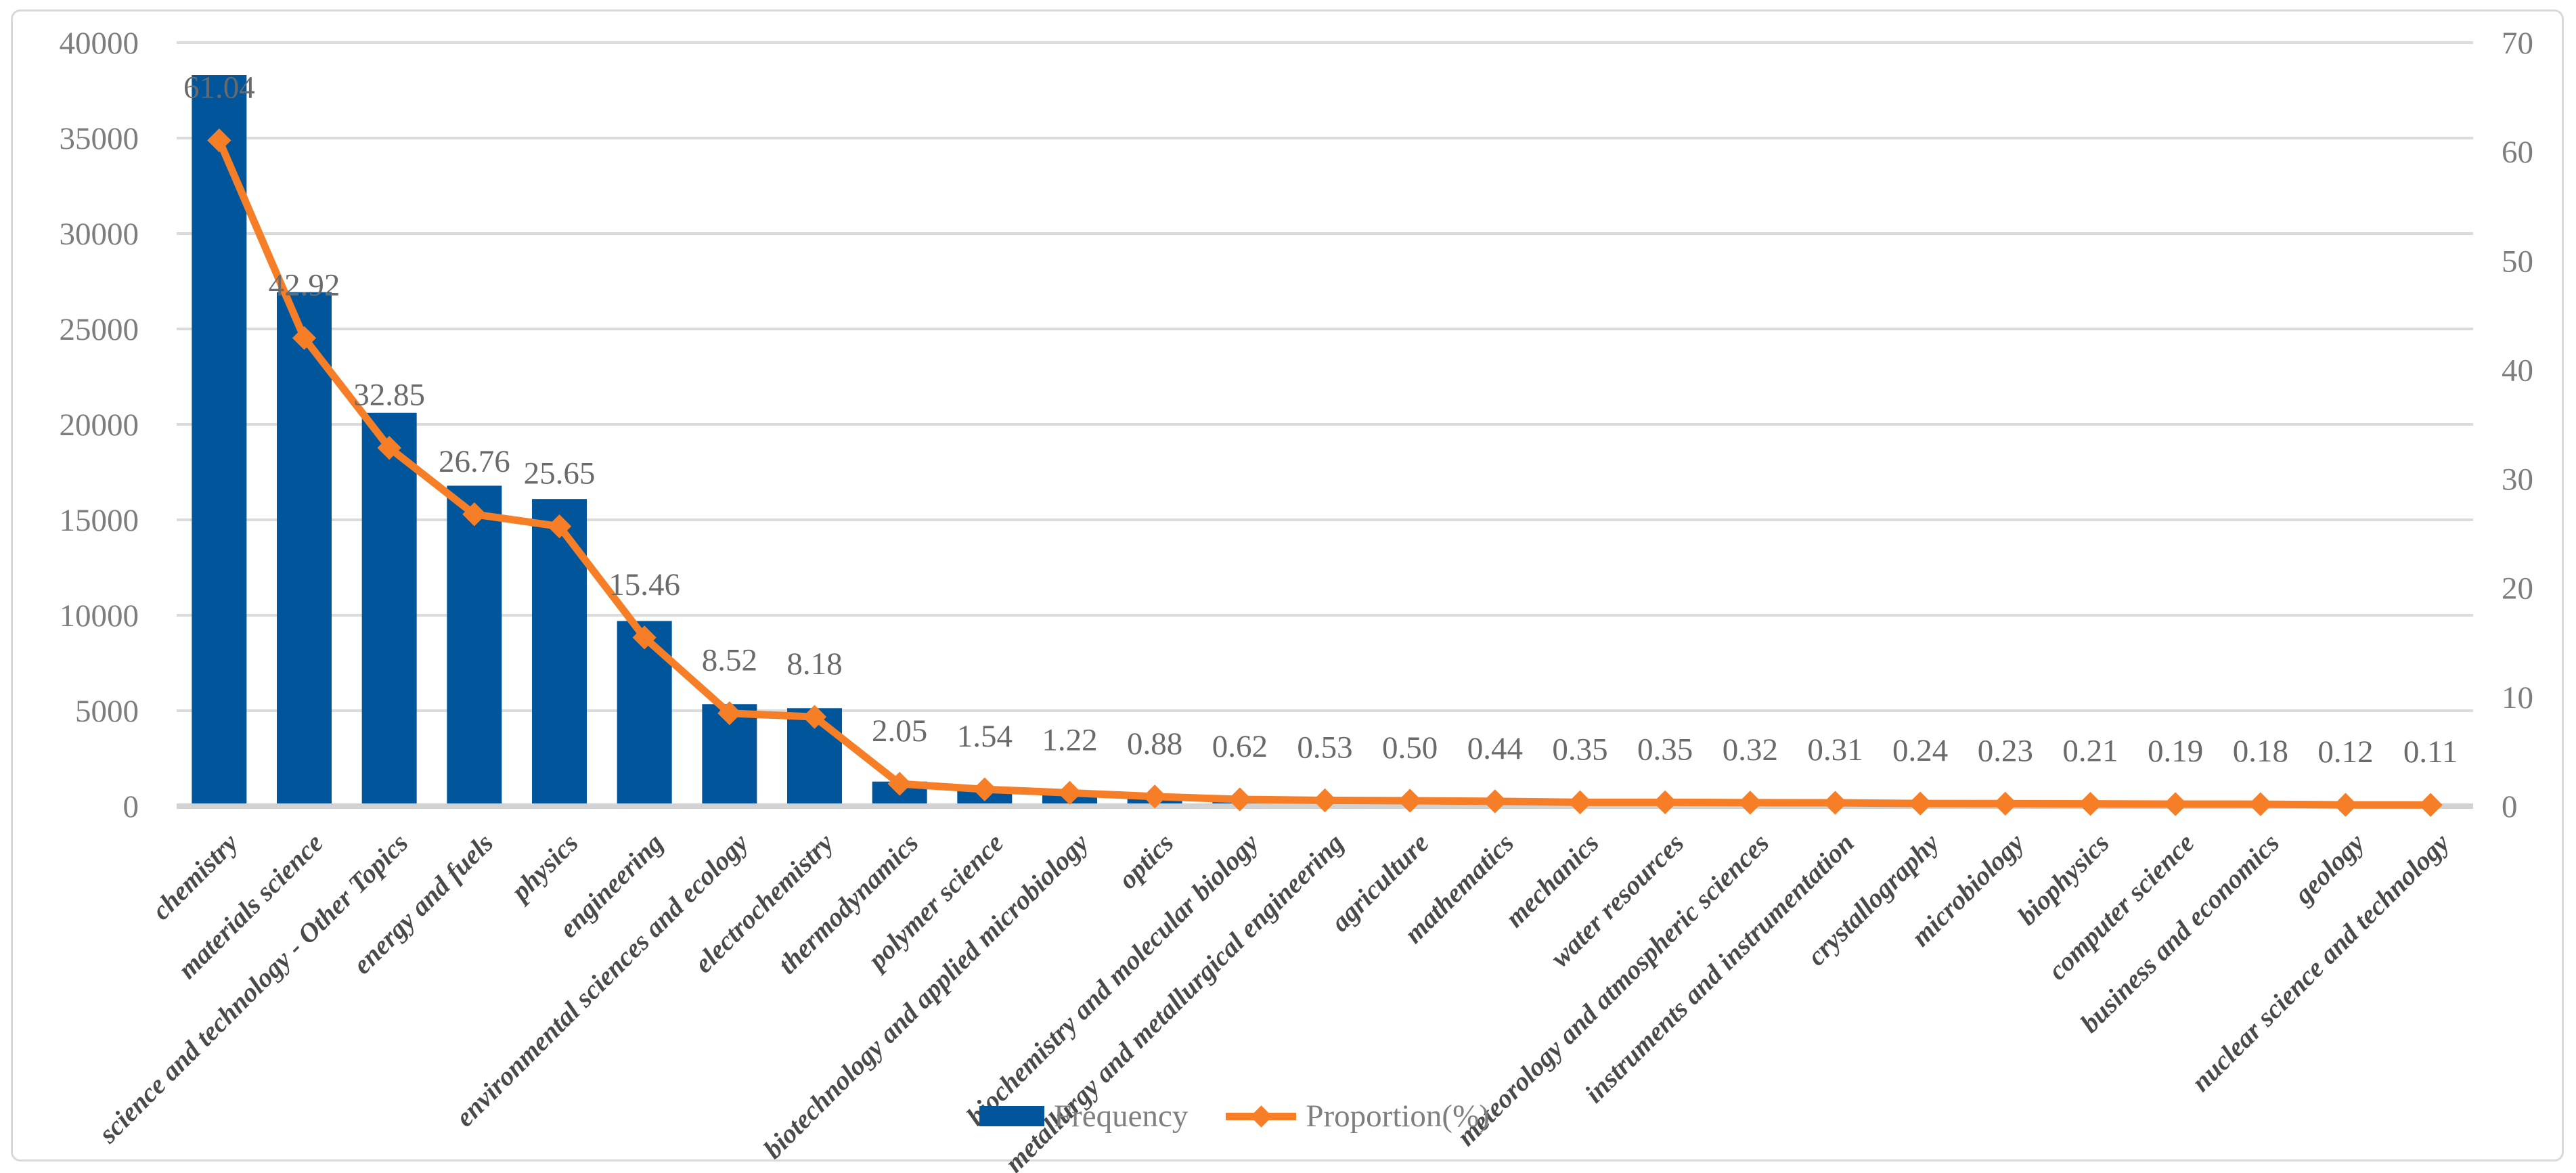 The image size is (2576, 1173). What do you see at coordinates (2329, 869) in the screenshot?
I see `category-label: geology` at bounding box center [2329, 869].